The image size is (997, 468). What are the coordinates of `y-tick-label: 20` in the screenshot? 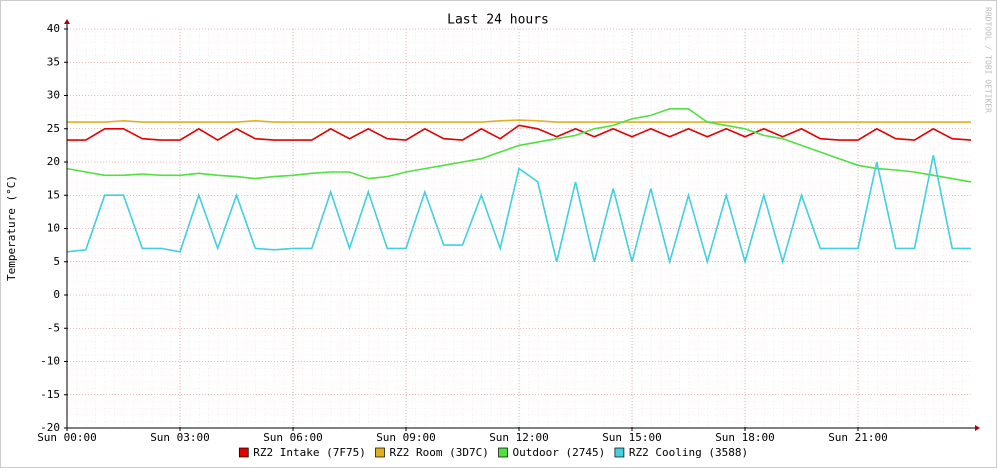 It's located at (53, 161).